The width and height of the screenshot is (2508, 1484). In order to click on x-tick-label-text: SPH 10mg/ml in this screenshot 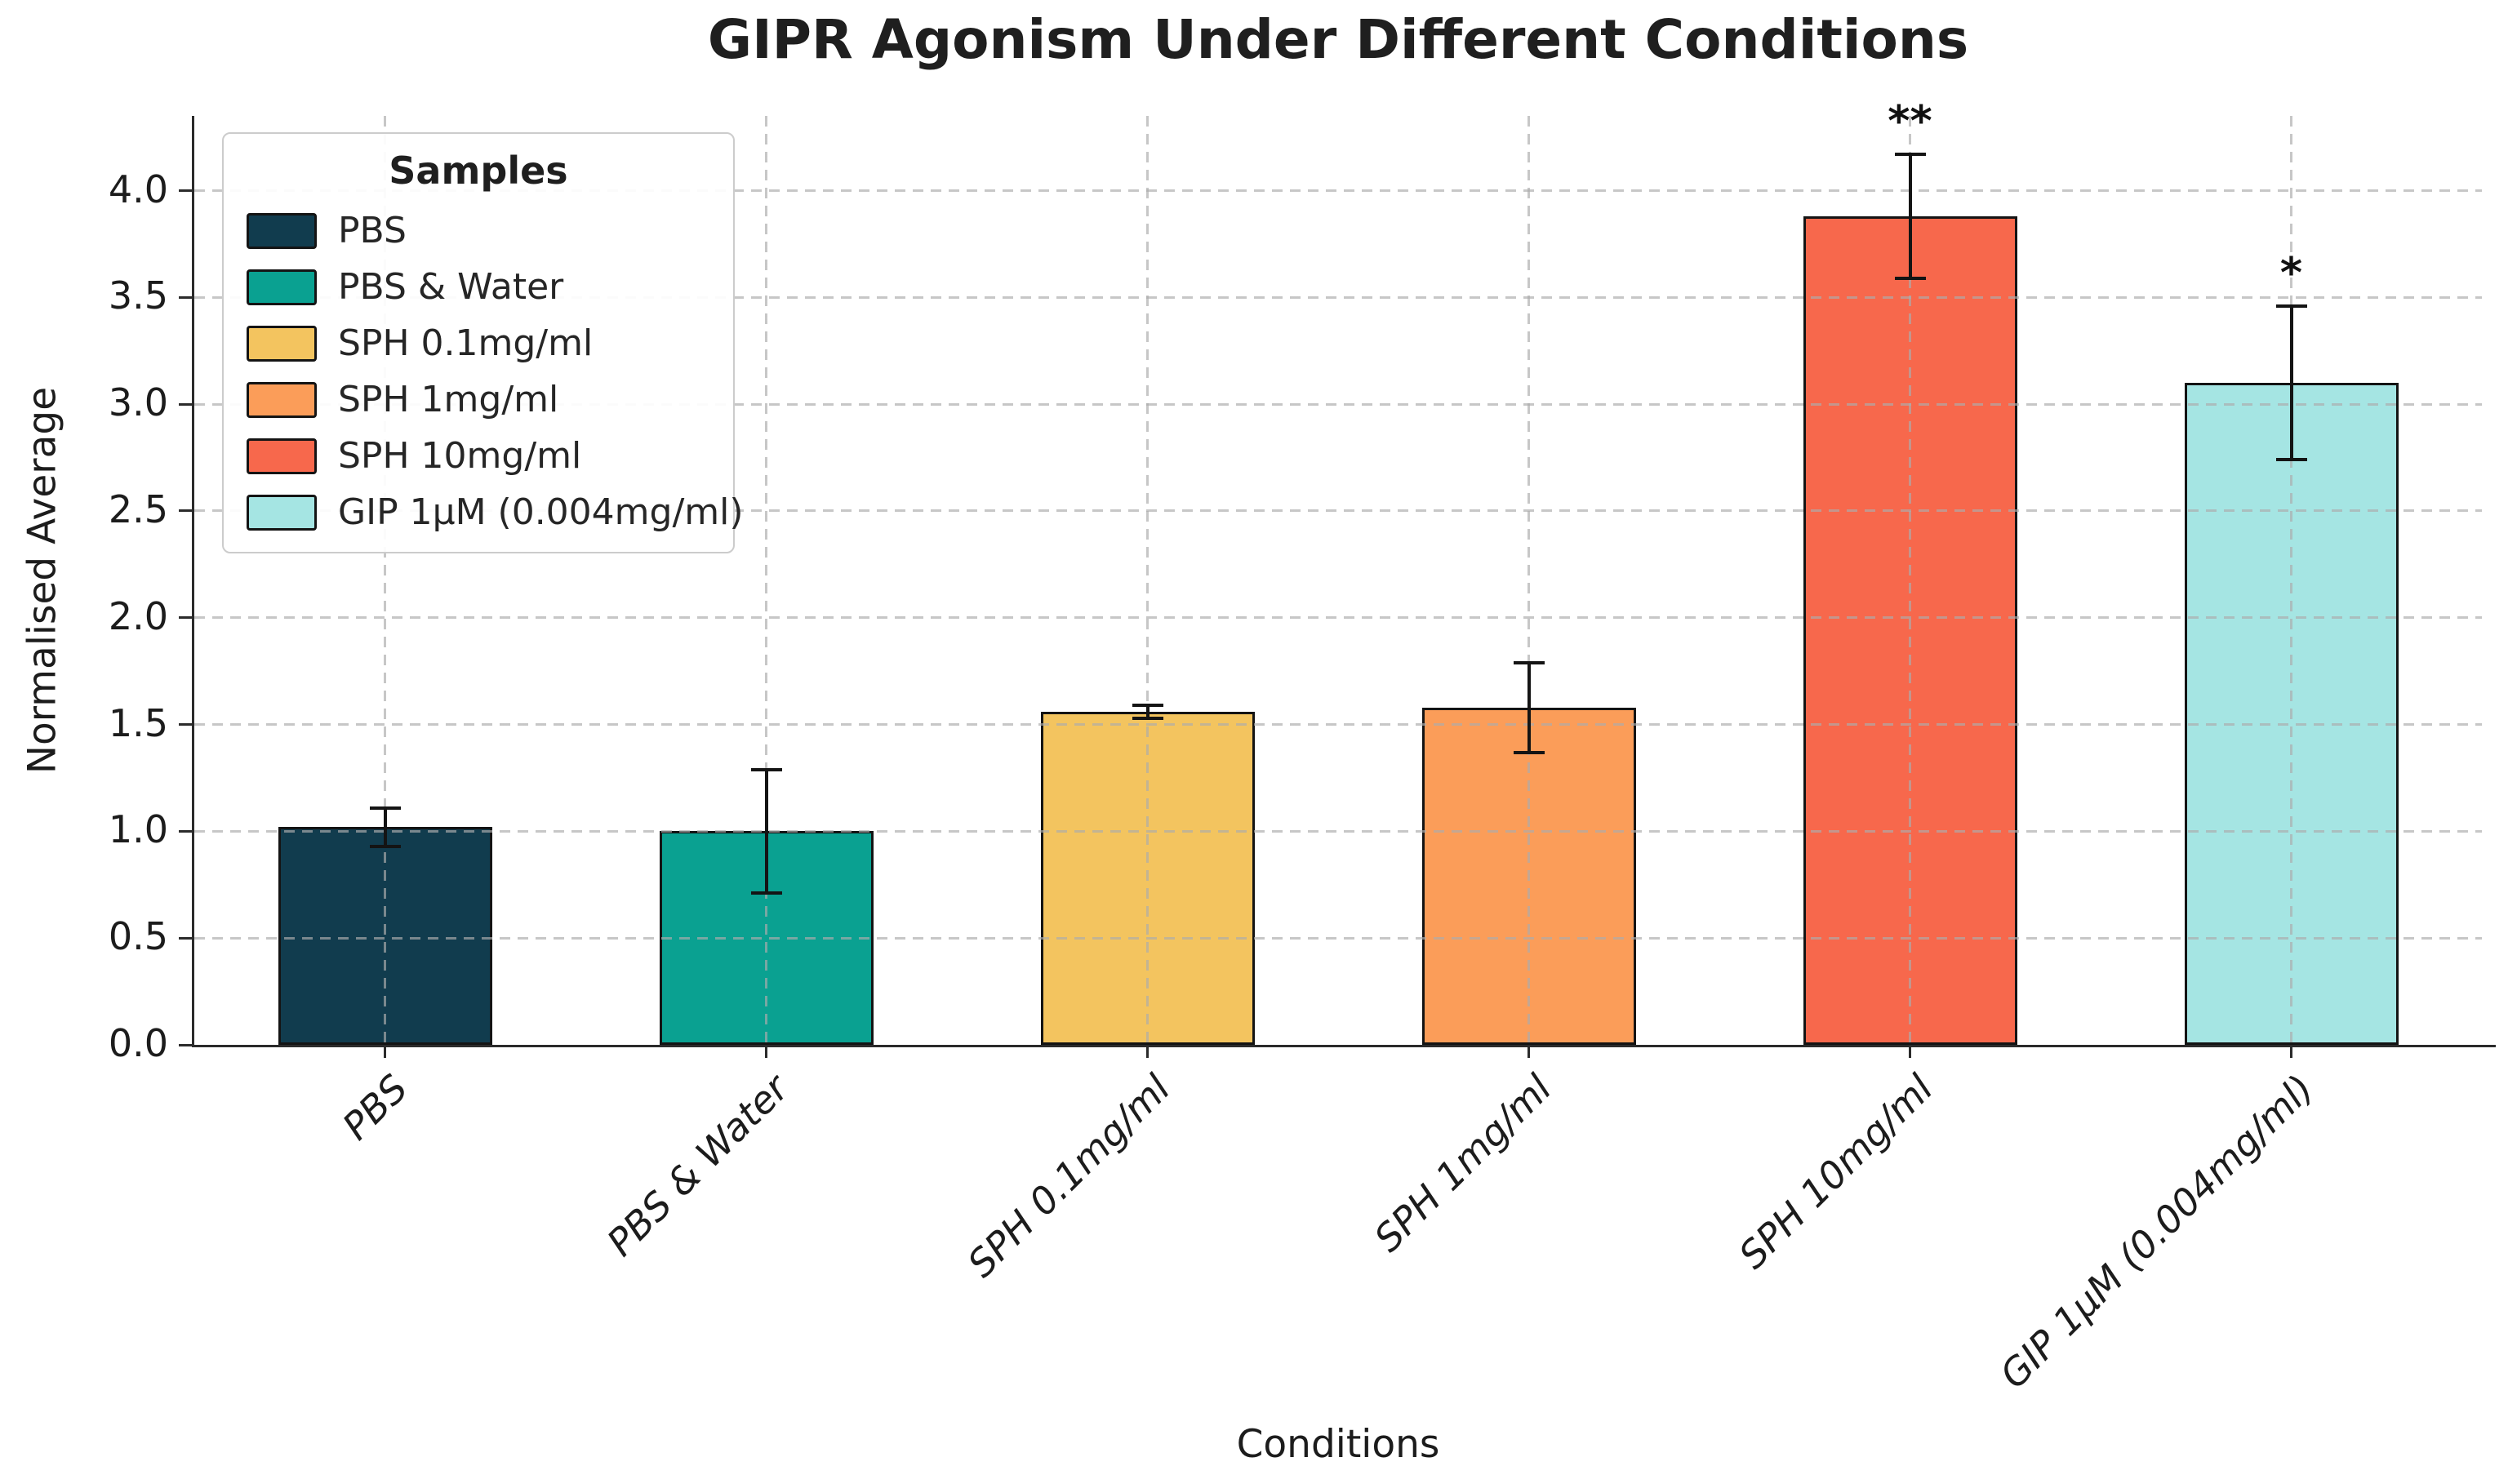, I will do `click(1835, 1171)`.